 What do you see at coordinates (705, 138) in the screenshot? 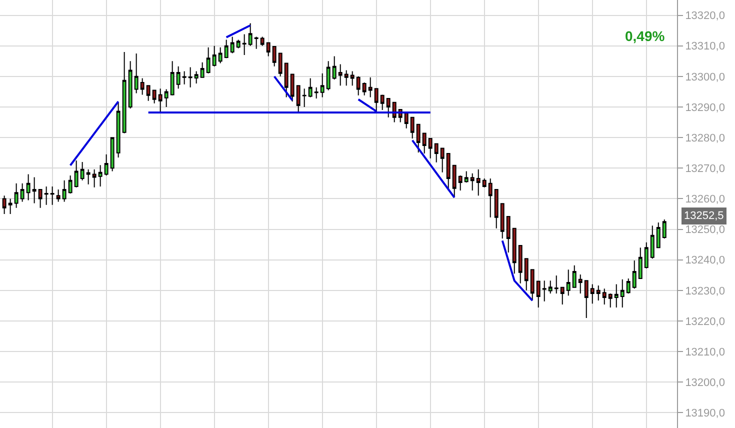
I see `y-tick-label: 13280,0` at bounding box center [705, 138].